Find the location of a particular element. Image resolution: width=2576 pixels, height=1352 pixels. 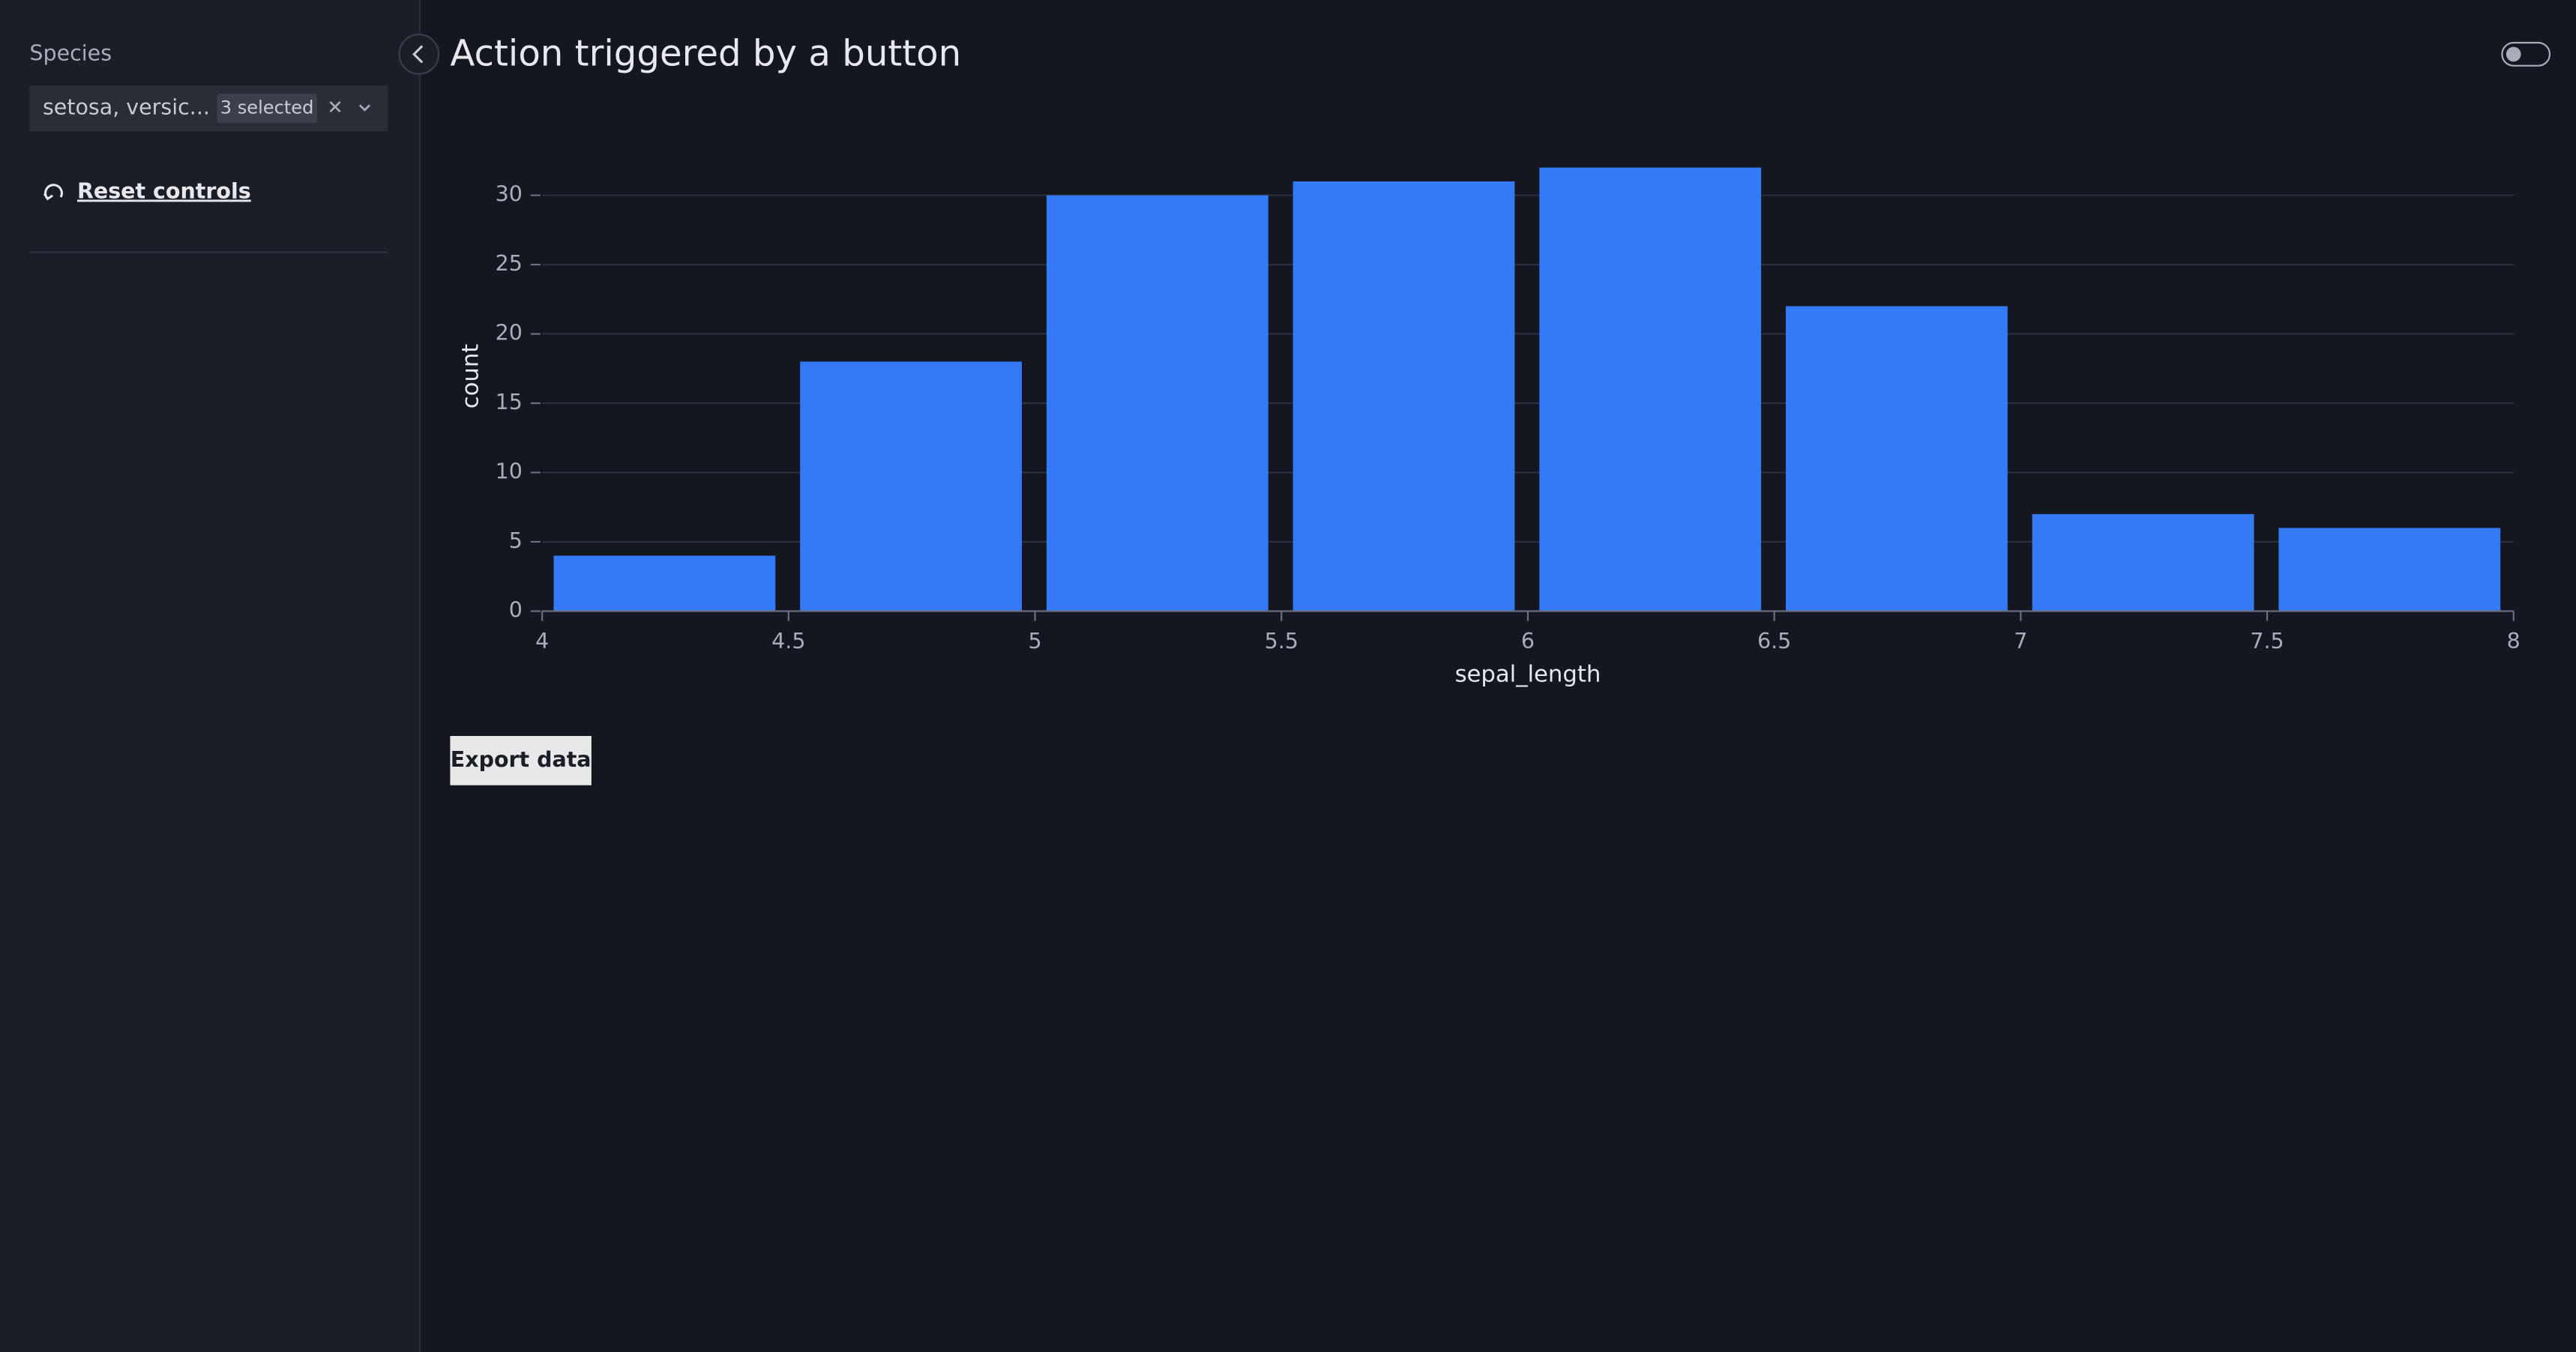

collapse-icon is located at coordinates (418, 54).